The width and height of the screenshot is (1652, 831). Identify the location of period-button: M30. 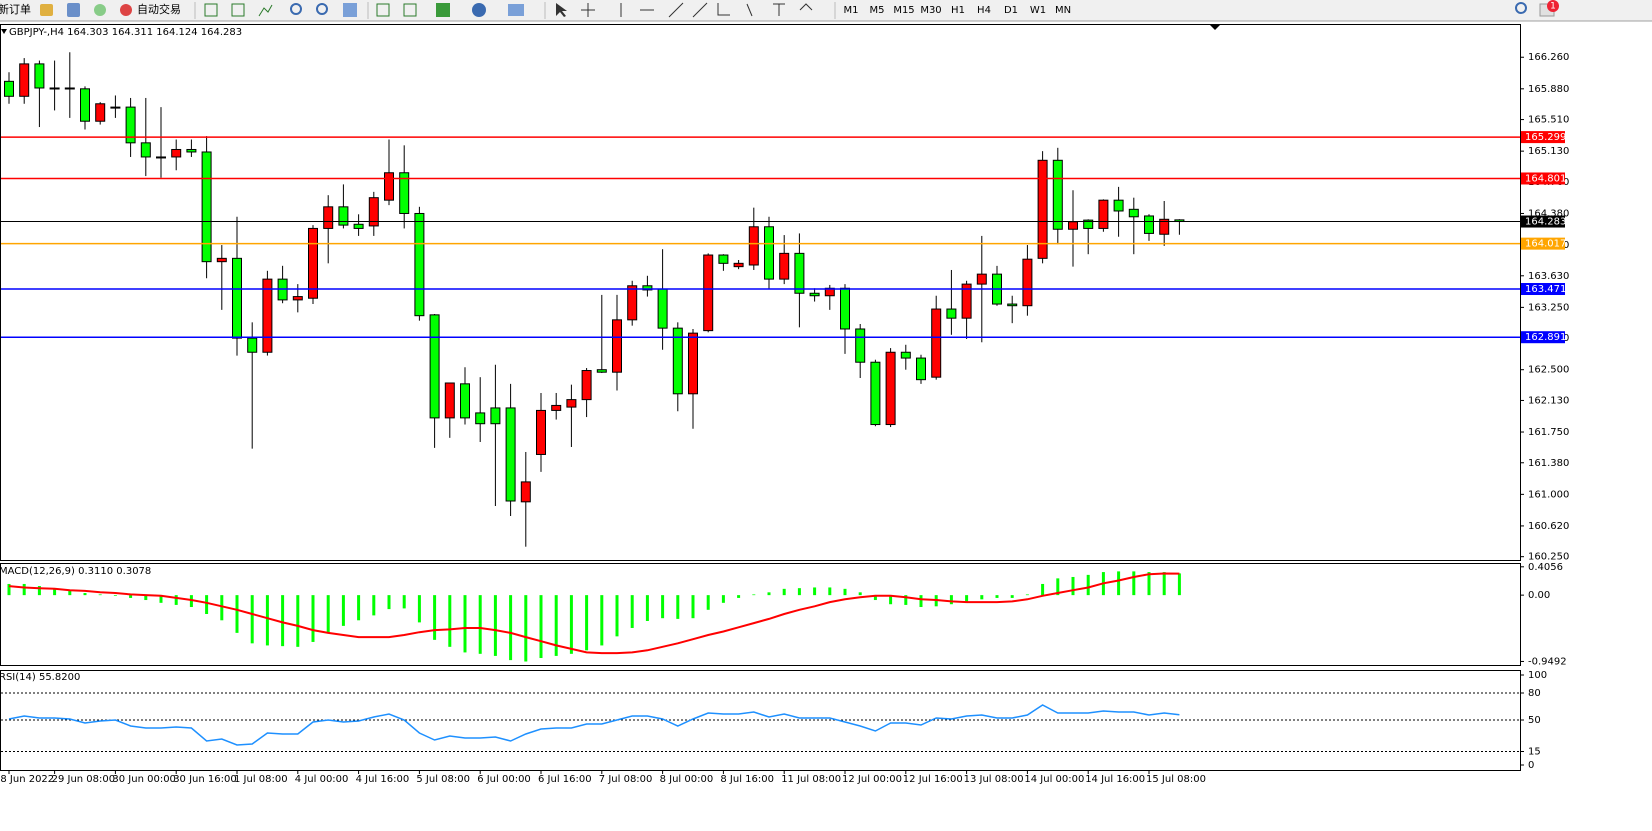
(930, 10).